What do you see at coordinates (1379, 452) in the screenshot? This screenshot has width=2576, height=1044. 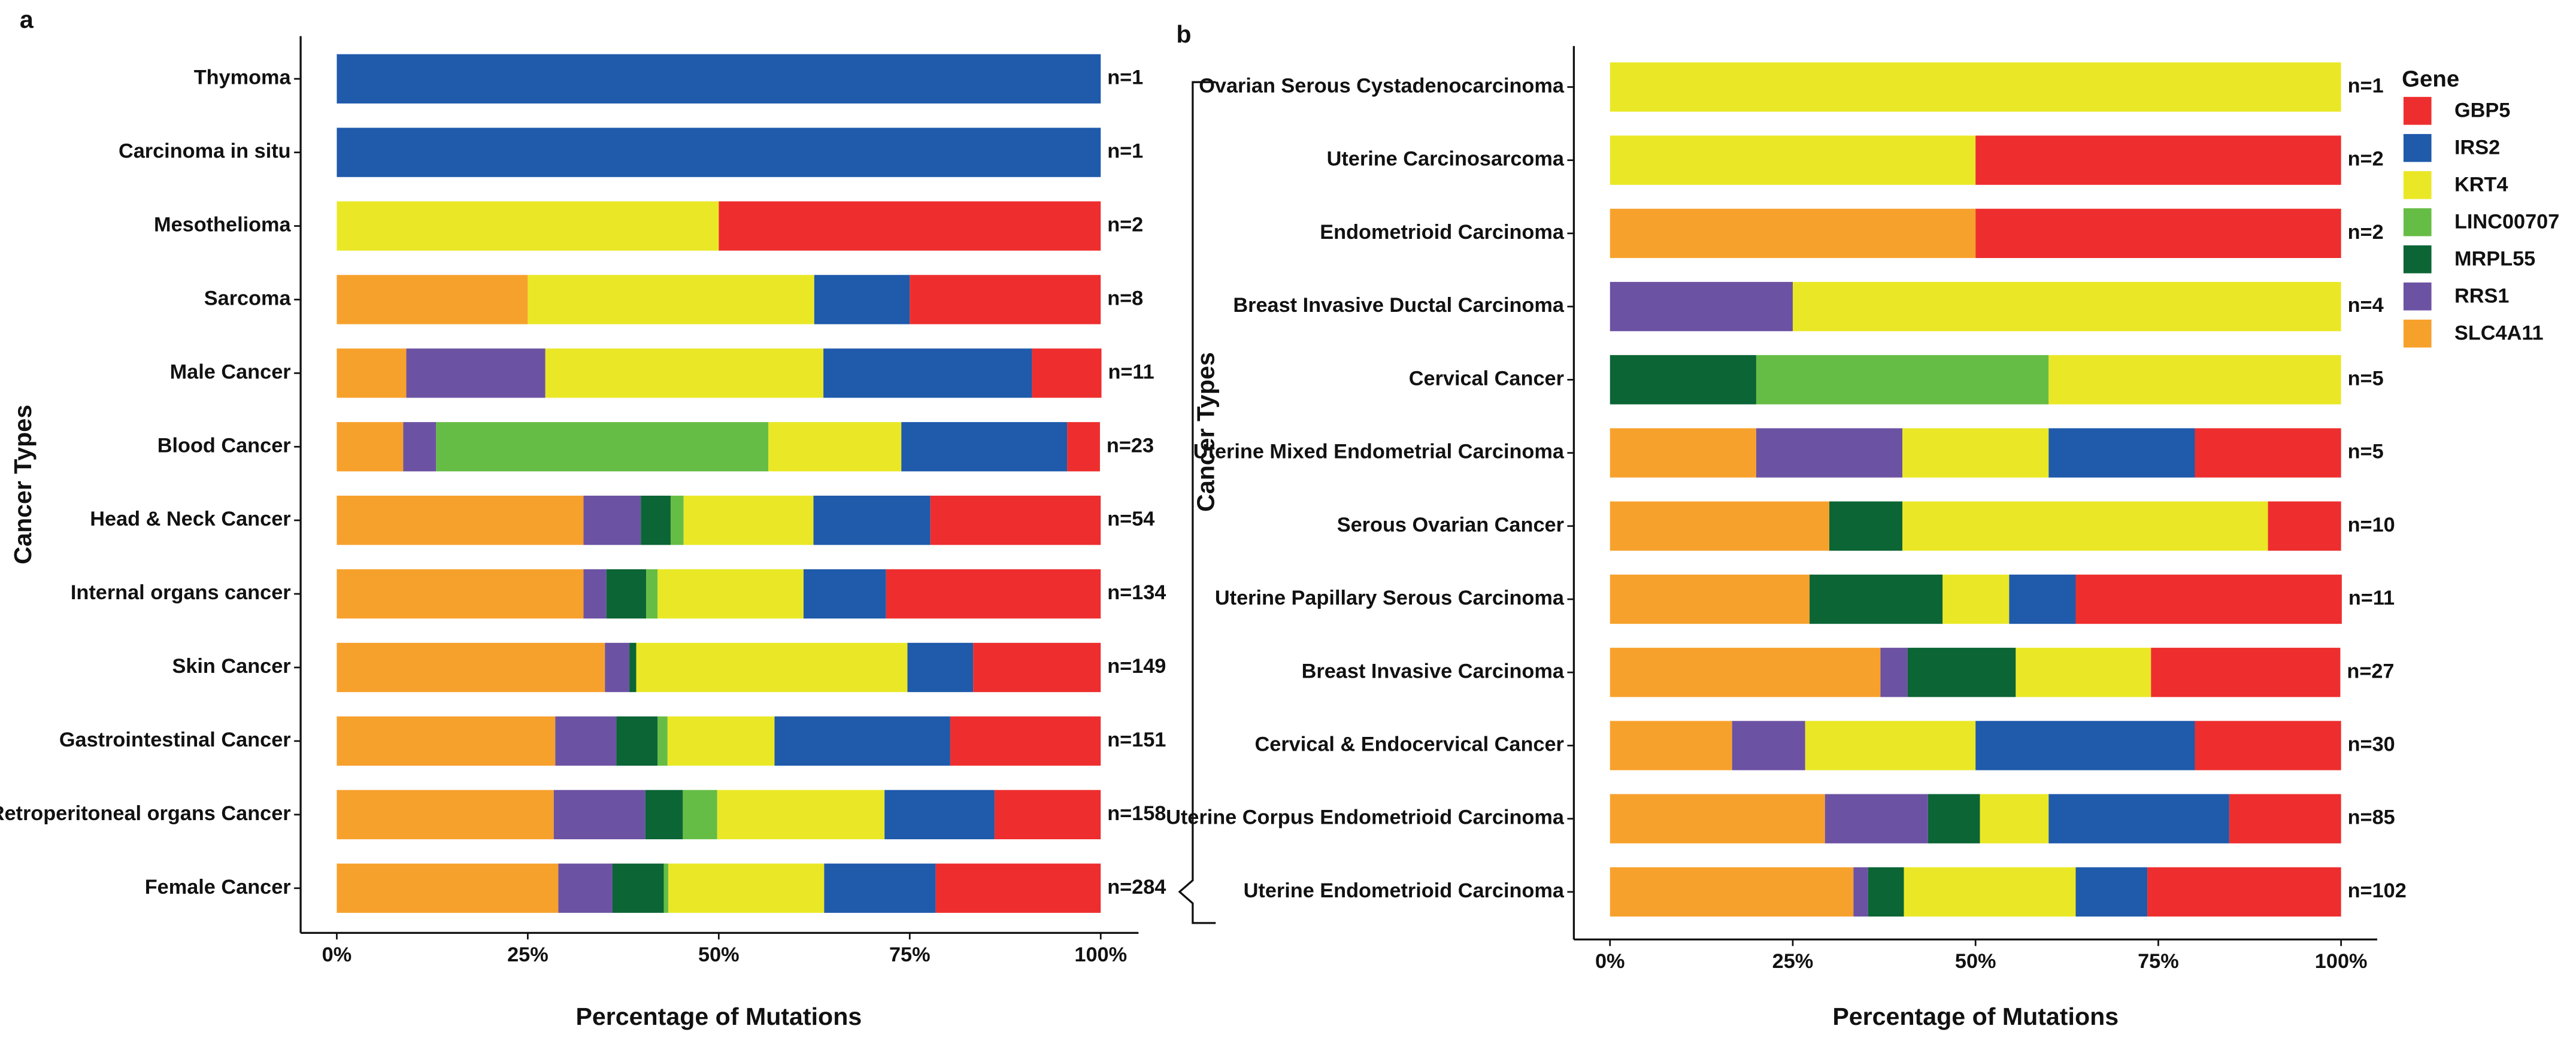 I see `y-tick-label: Uterine Mixed Endometrial Carcinoma` at bounding box center [1379, 452].